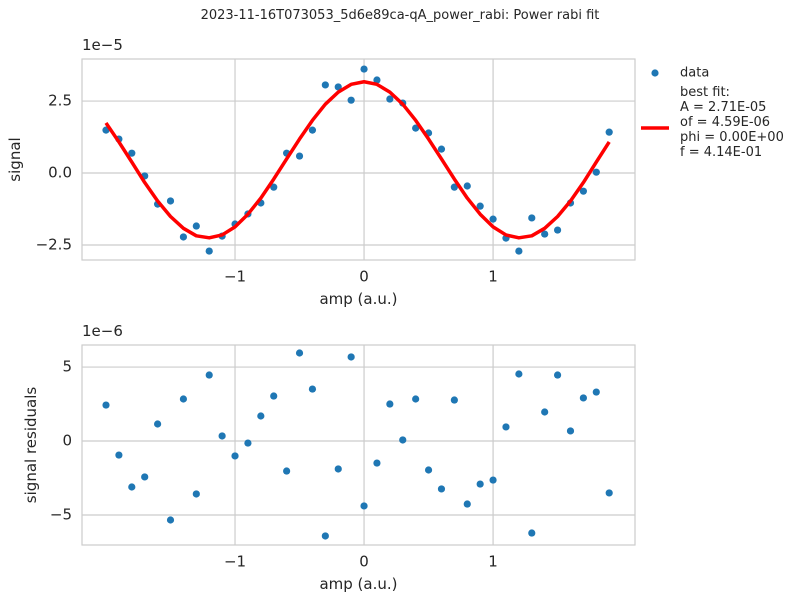 This screenshot has width=800, height=600. Describe the element at coordinates (655, 73) in the screenshot. I see `legend-marker` at that location.